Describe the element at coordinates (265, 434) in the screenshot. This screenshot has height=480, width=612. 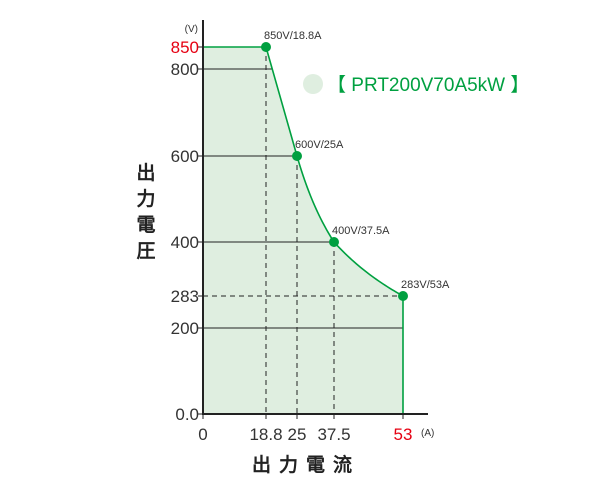
I see `x-tick-label: 18.8` at that location.